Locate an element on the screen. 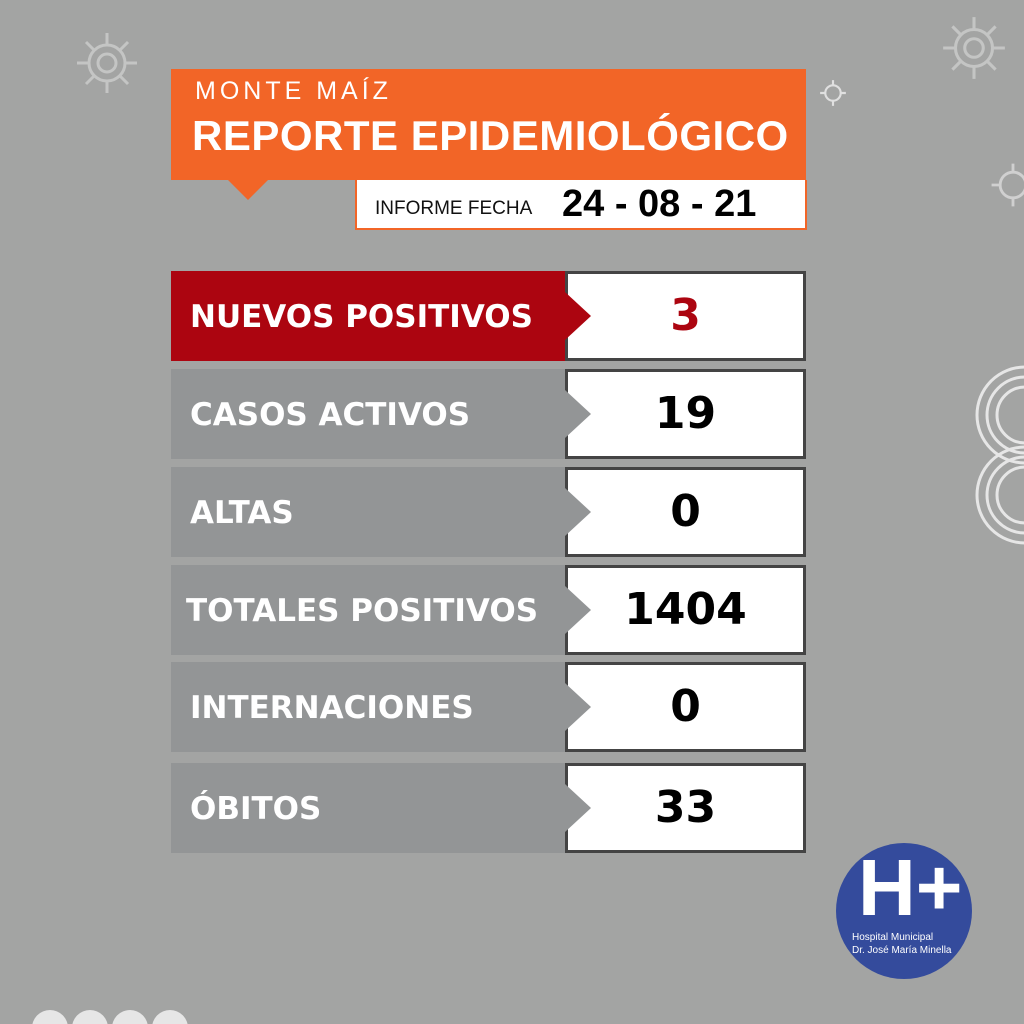 This screenshot has height=1024, width=1024. stat-label: TOTALES POSITIVOS is located at coordinates (362, 611).